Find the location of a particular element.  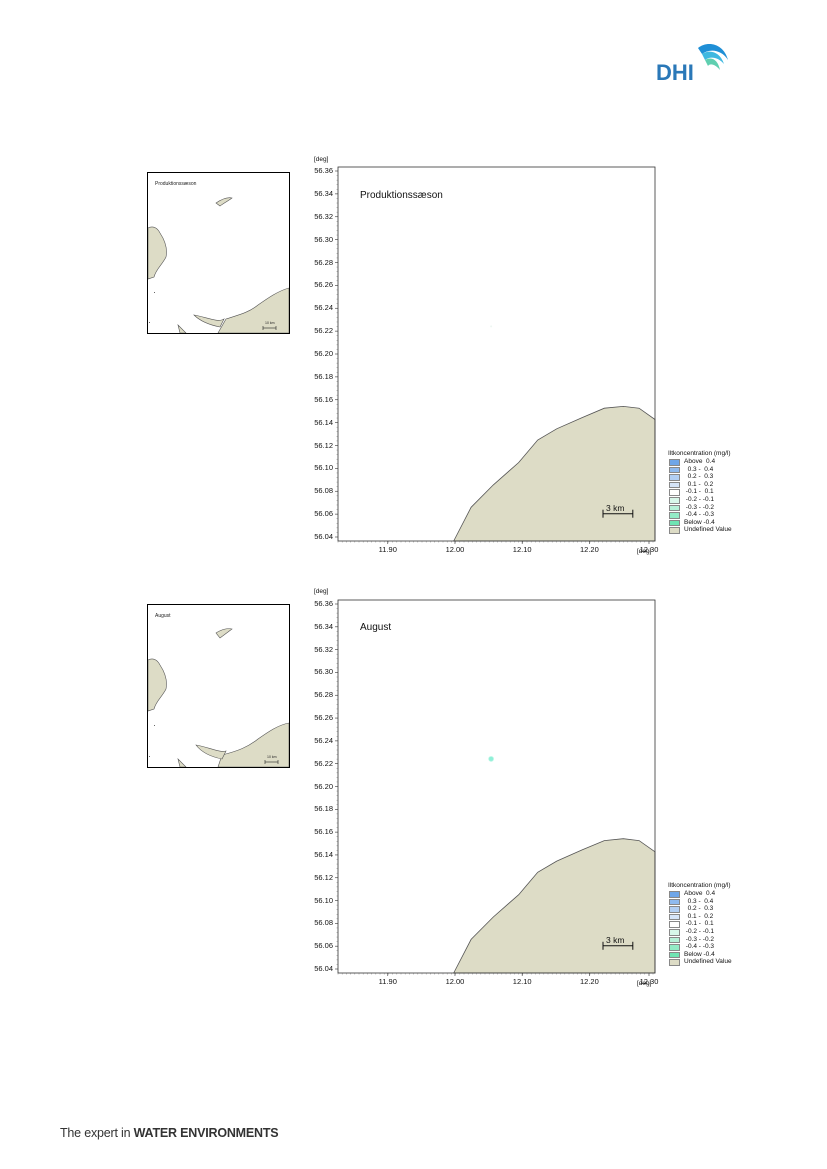

x-tick-label: 12.00 is located at coordinates (455, 549).